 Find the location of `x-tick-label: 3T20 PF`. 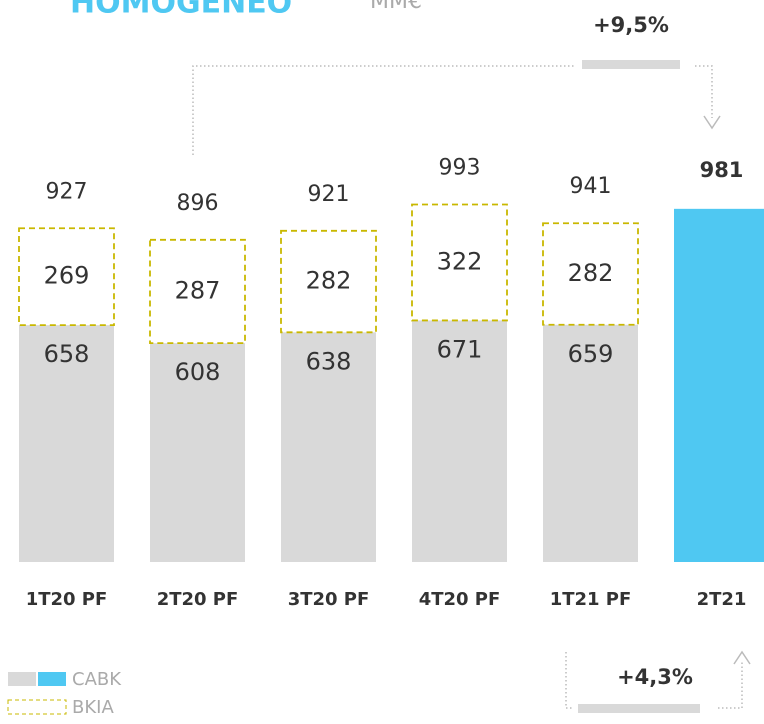

x-tick-label: 3T20 PF is located at coordinates (329, 599).